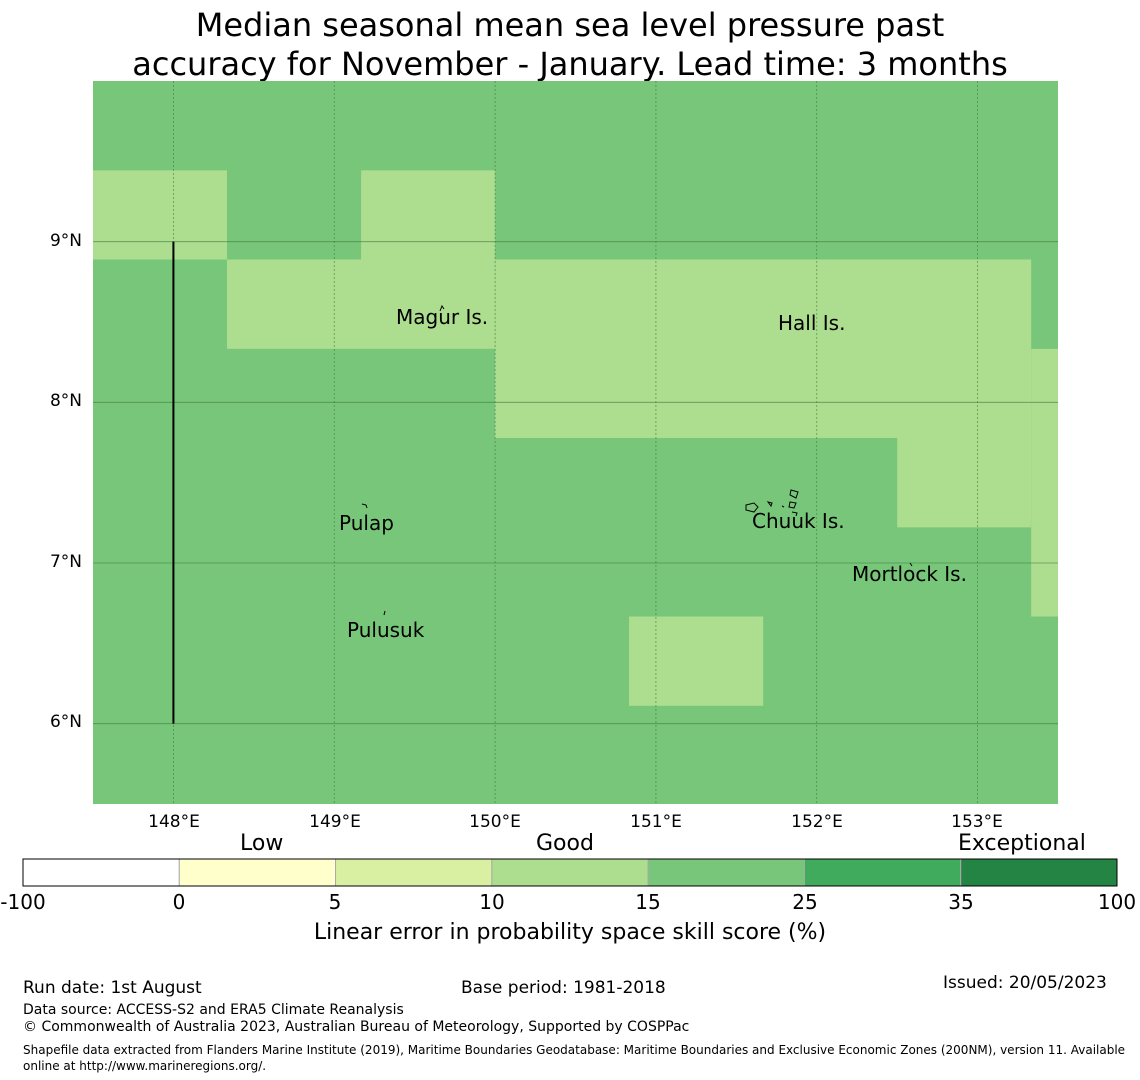 The height and width of the screenshot is (1080, 1140). What do you see at coordinates (798, 521) in the screenshot?
I see `place-label-chuuk: Chuuk Is.` at bounding box center [798, 521].